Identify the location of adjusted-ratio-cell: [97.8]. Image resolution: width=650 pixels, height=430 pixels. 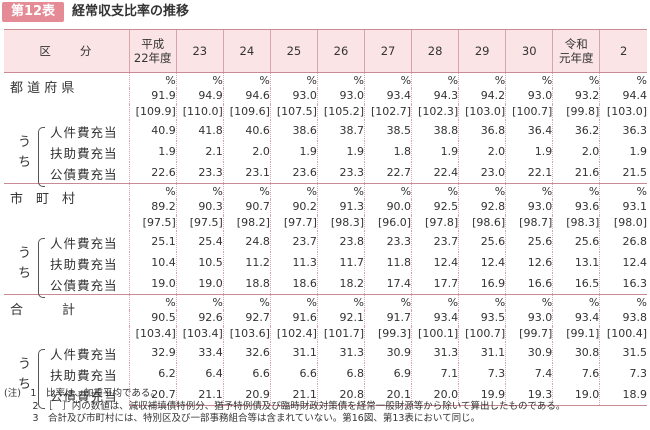
(435, 223).